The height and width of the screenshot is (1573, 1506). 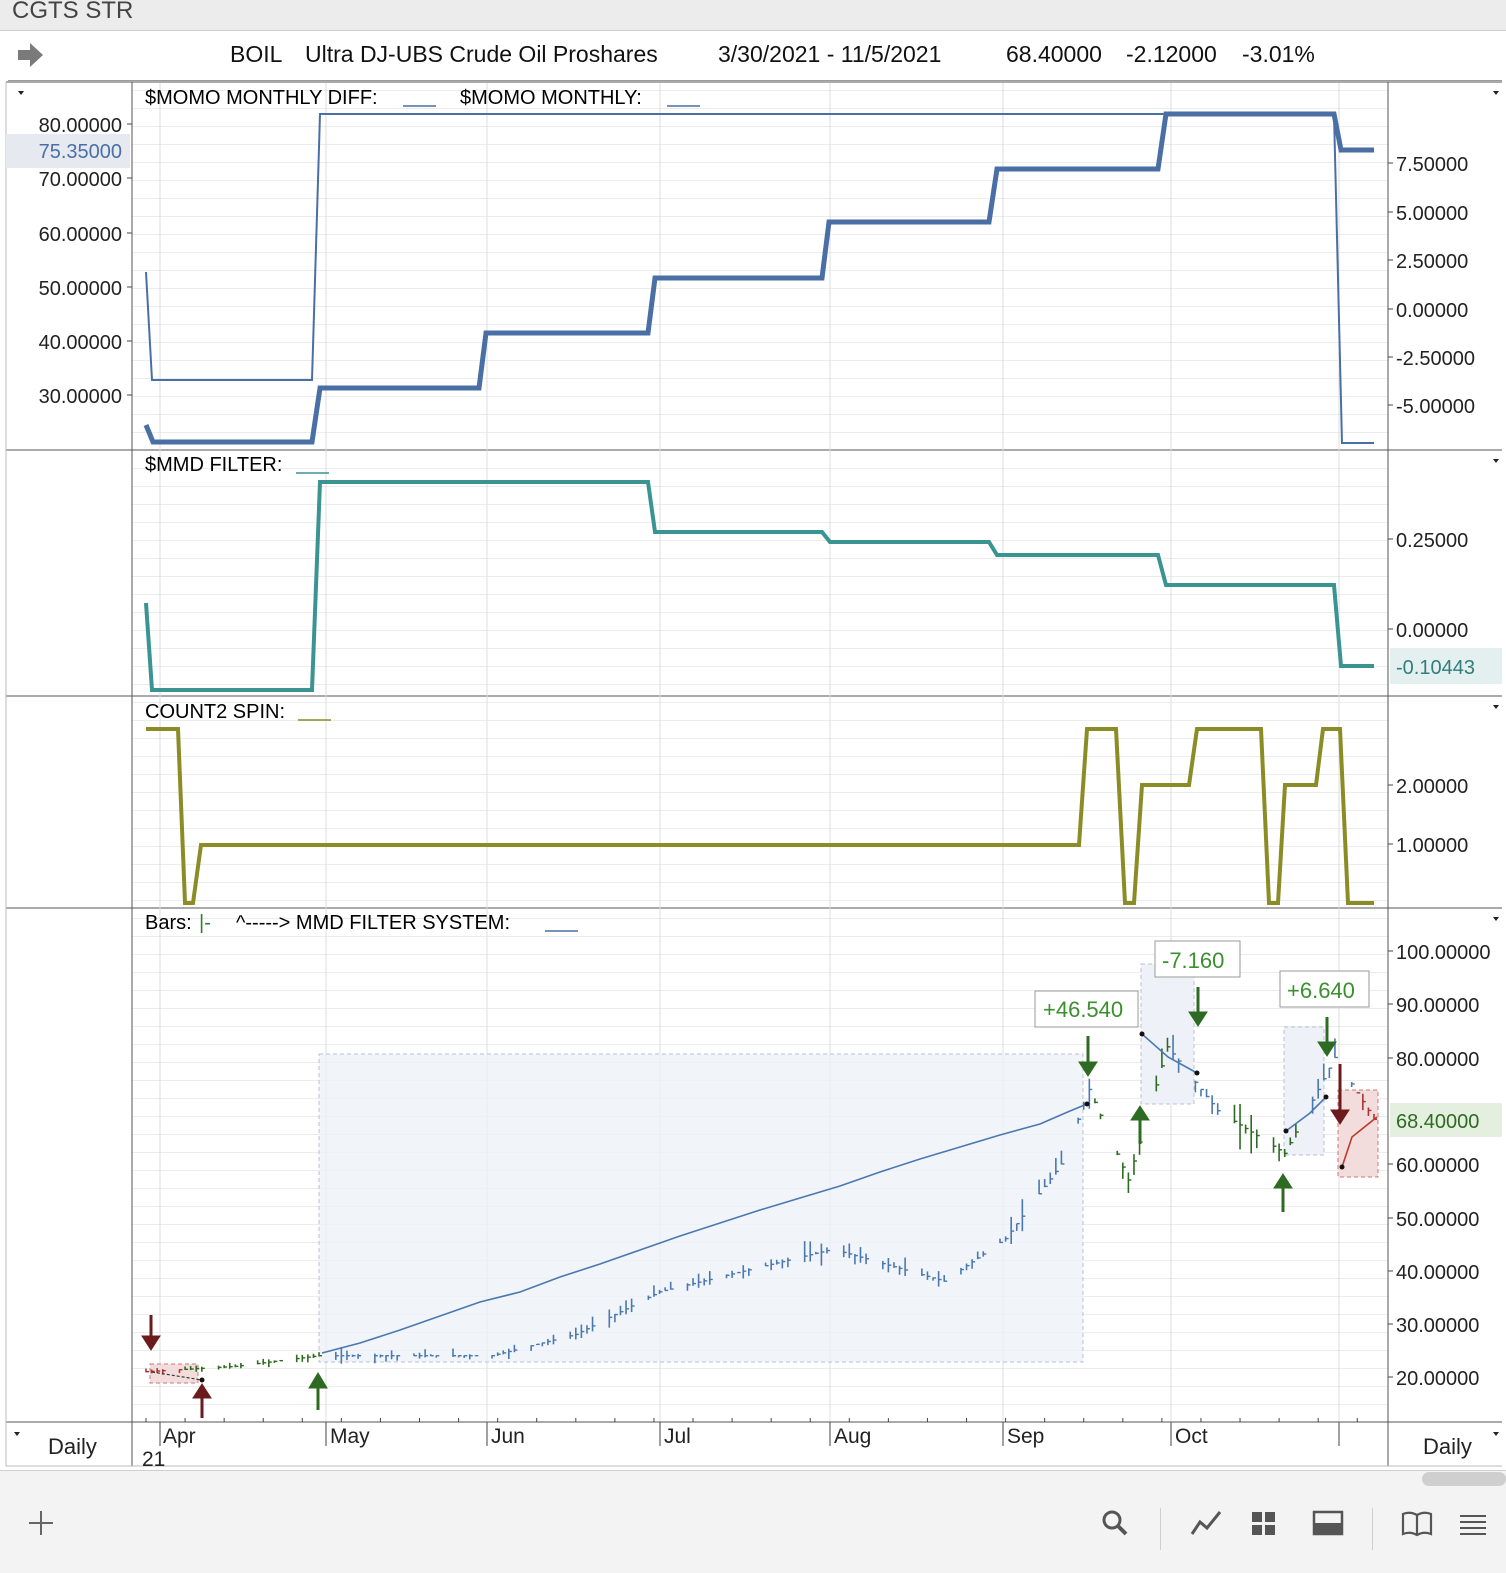 I want to click on mmd-system-line, so click(x=704, y=1228).